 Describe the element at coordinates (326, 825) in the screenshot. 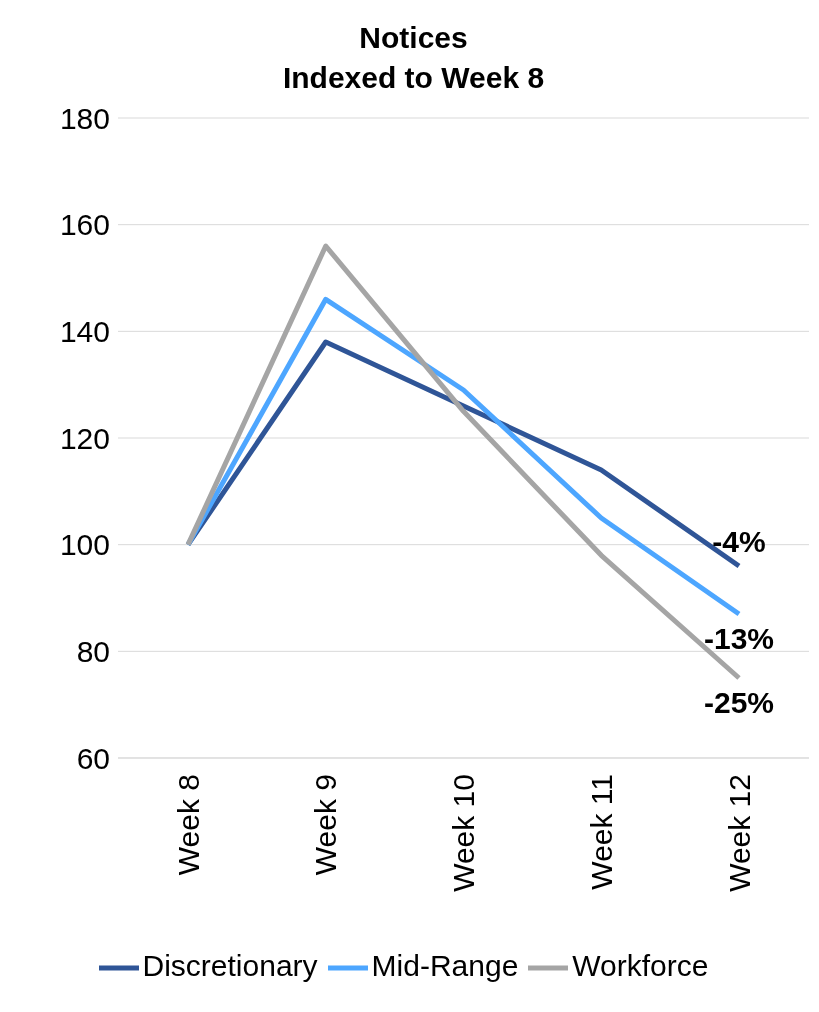

I see `x-tick-label: Week 9` at that location.